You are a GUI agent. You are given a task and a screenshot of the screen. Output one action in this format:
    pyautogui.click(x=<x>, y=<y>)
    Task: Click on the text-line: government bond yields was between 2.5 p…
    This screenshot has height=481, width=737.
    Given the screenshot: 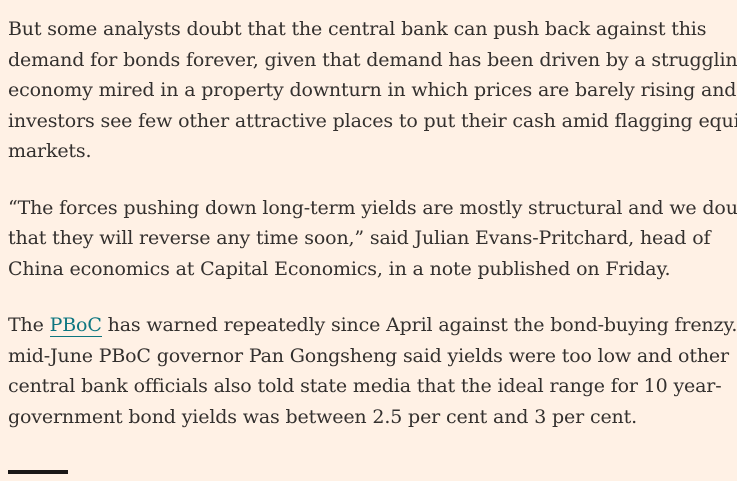 What is the action you would take?
    pyautogui.click(x=322, y=416)
    